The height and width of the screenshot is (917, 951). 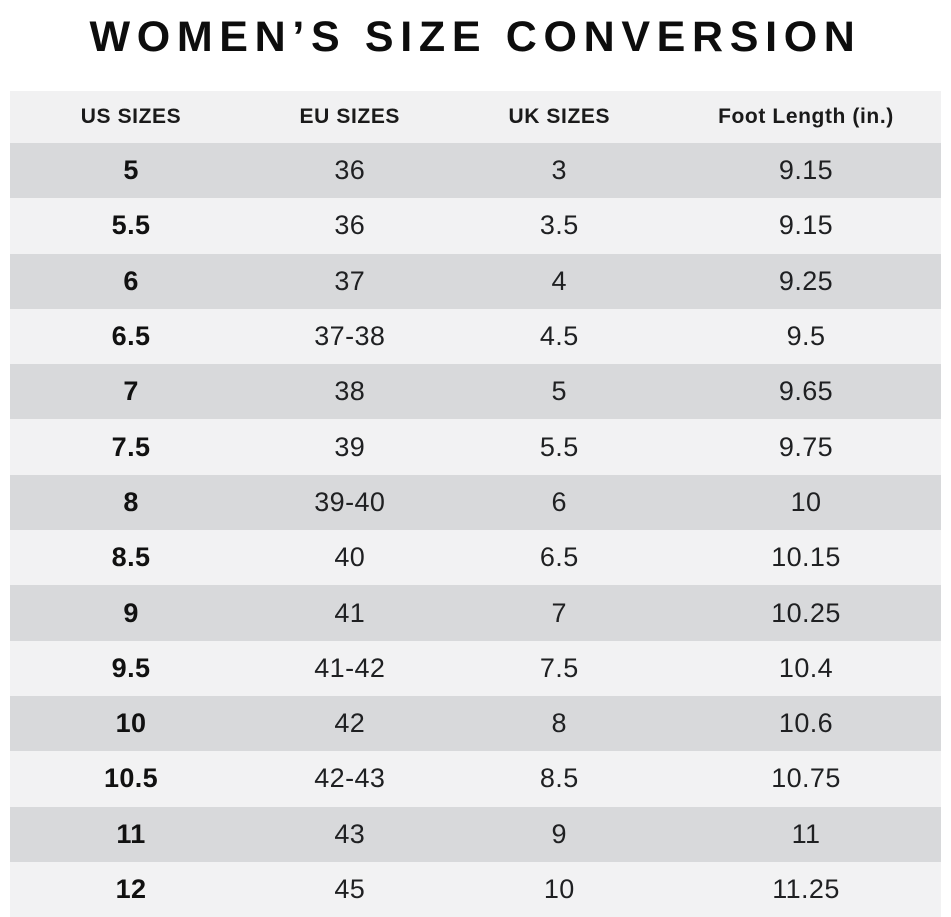 I want to click on column-header-foot-length: Foot Length (in.), so click(x=805, y=117).